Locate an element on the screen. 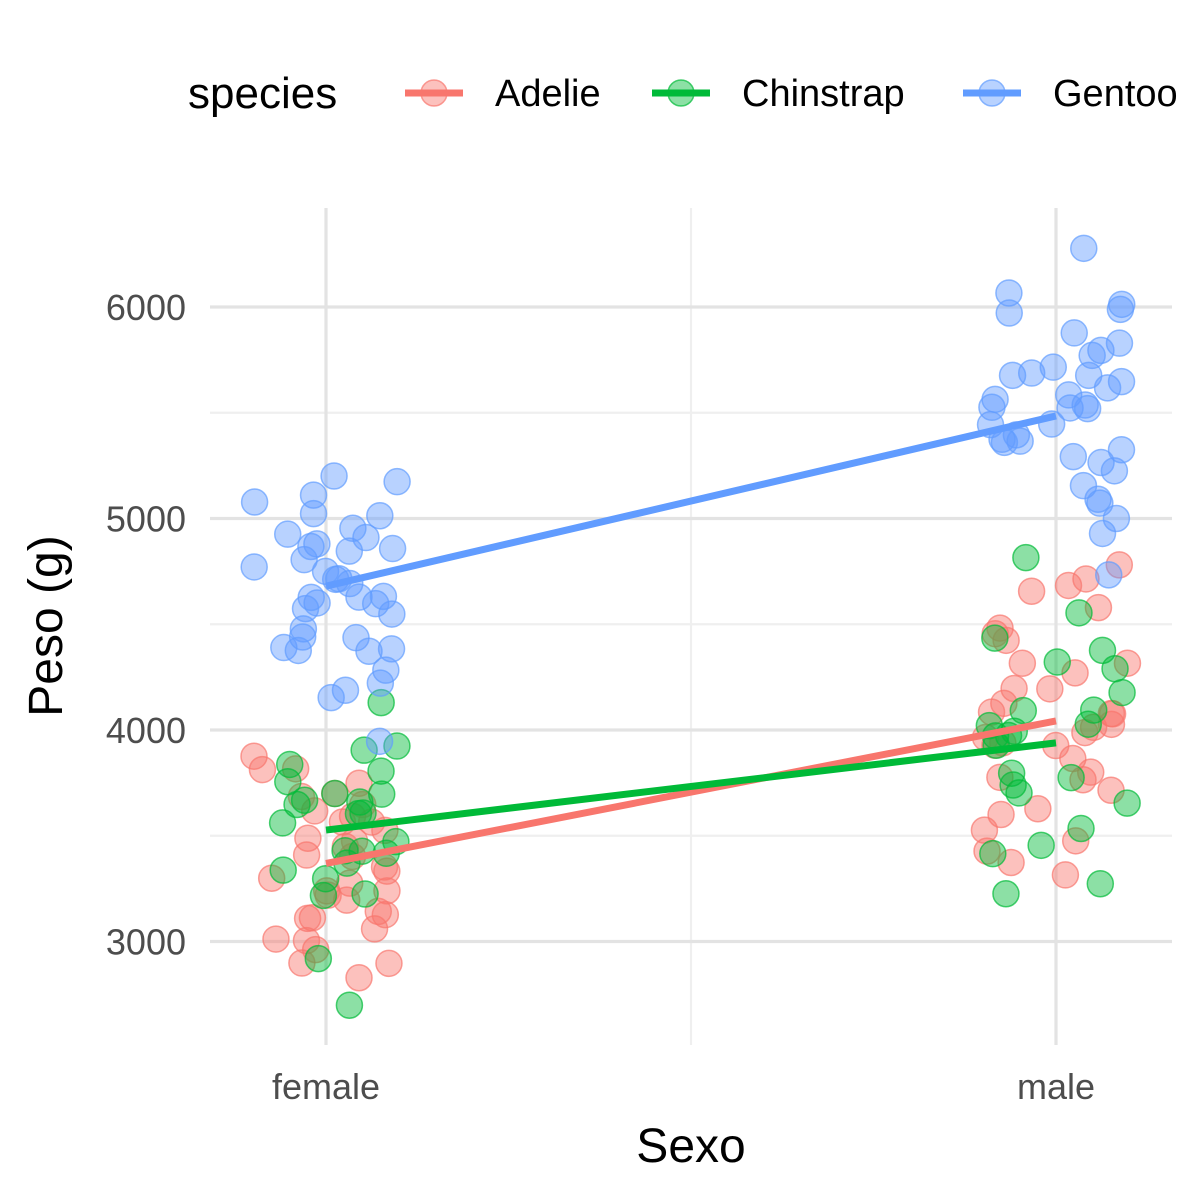 The height and width of the screenshot is (1200, 1200). x-axis-ticks: female male is located at coordinates (683, 1086).